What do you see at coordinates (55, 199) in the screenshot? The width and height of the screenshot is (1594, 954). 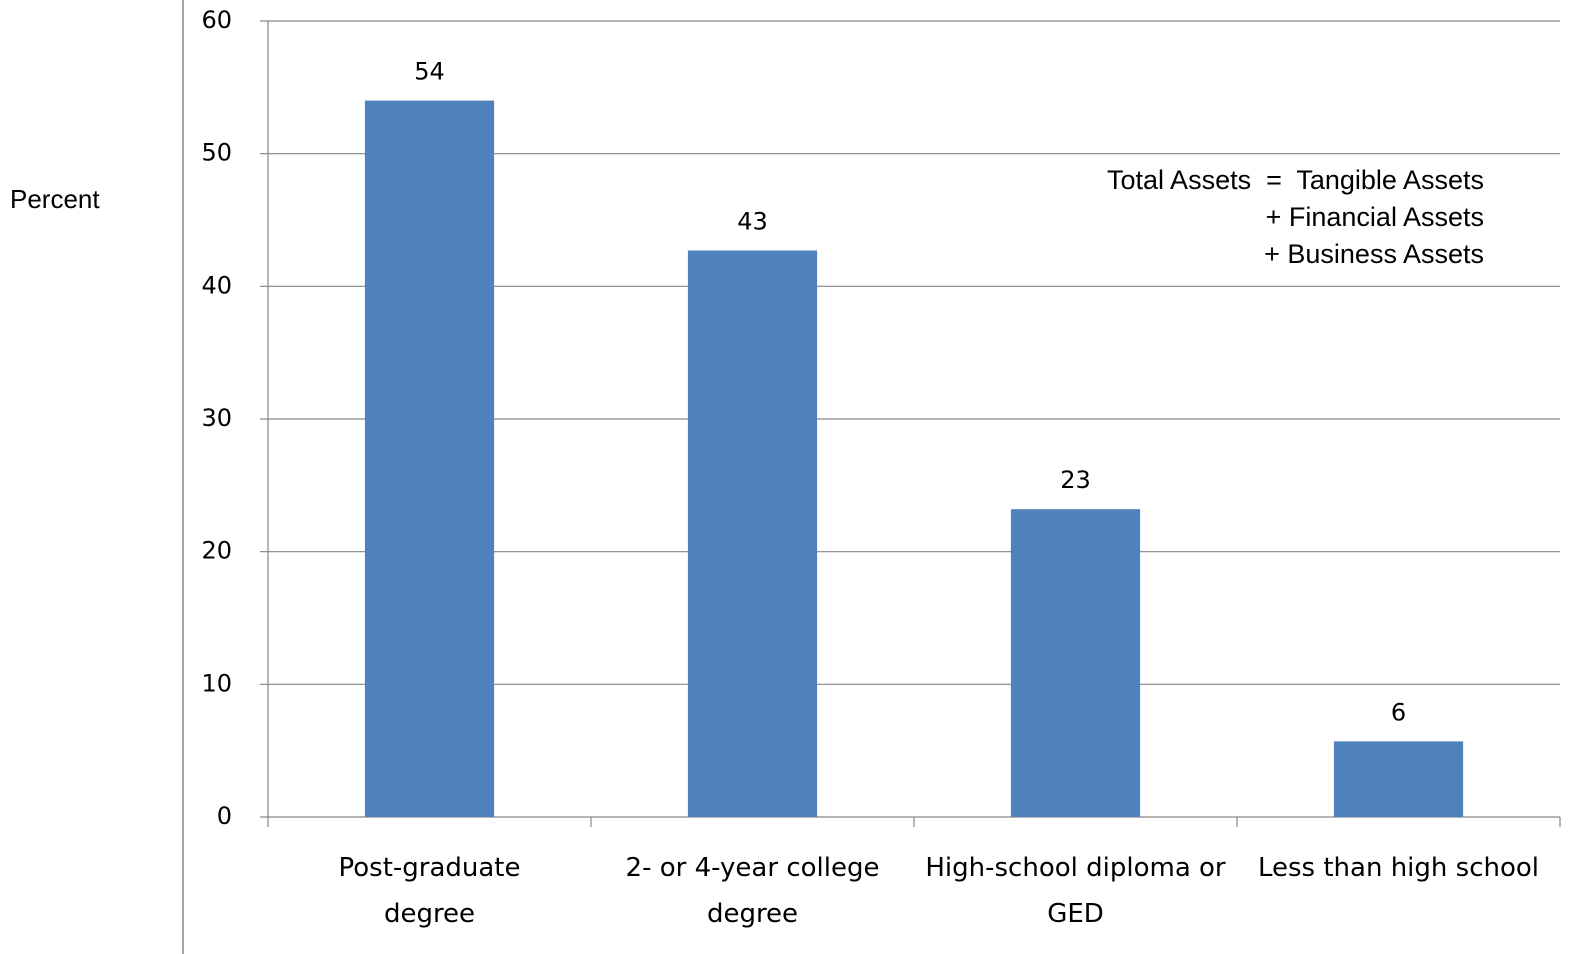 I see `y-axis-label: Percent` at bounding box center [55, 199].